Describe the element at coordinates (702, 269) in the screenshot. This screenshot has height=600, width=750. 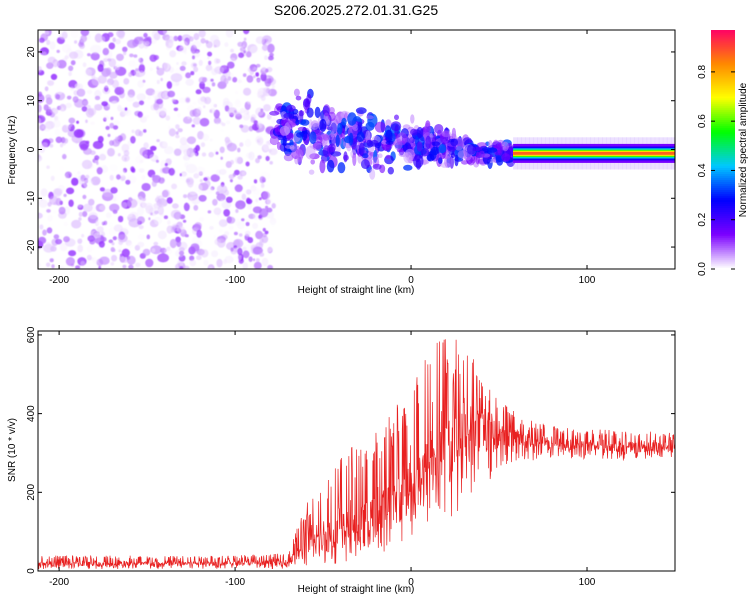
I see `colorbar-tick-label: 0.0` at that location.